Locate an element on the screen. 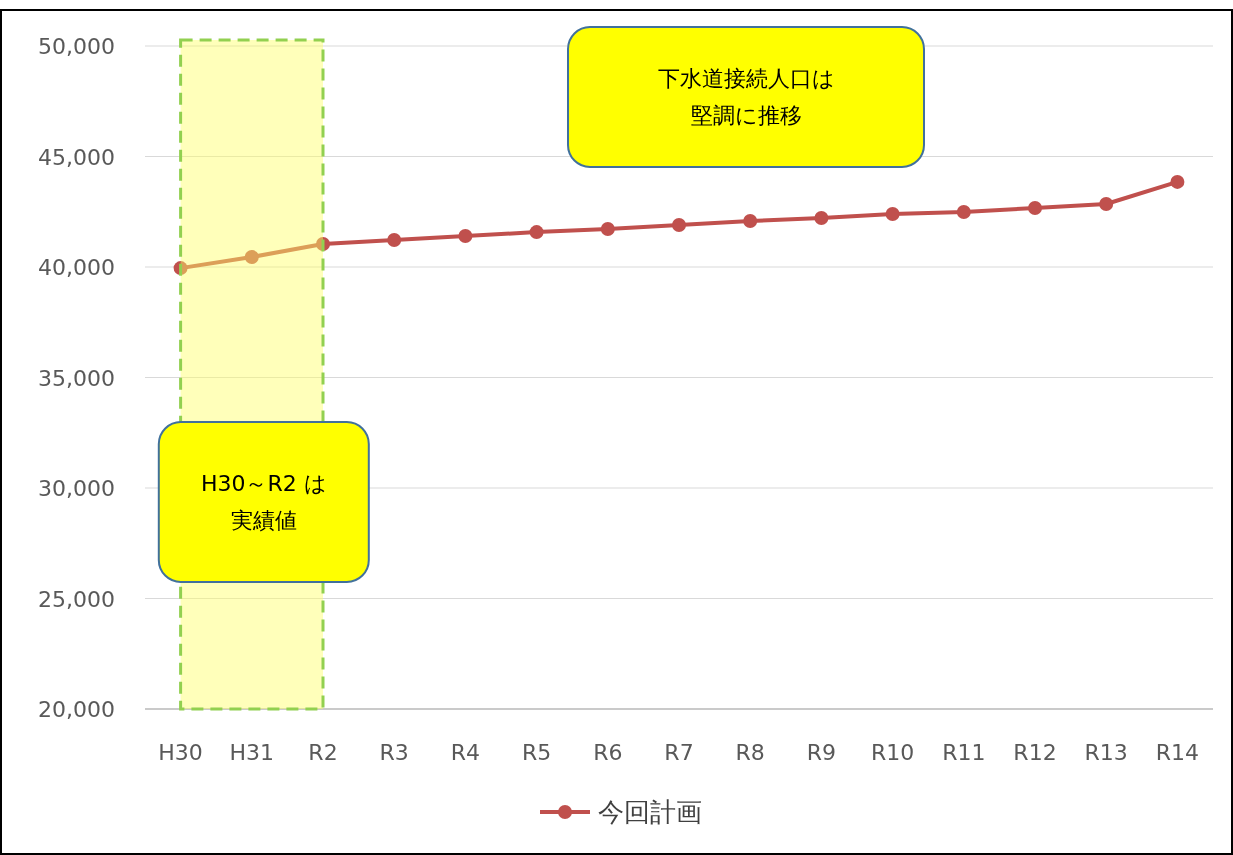 This screenshot has width=1233, height=855. x-tick-label: R4 is located at coordinates (465, 752).